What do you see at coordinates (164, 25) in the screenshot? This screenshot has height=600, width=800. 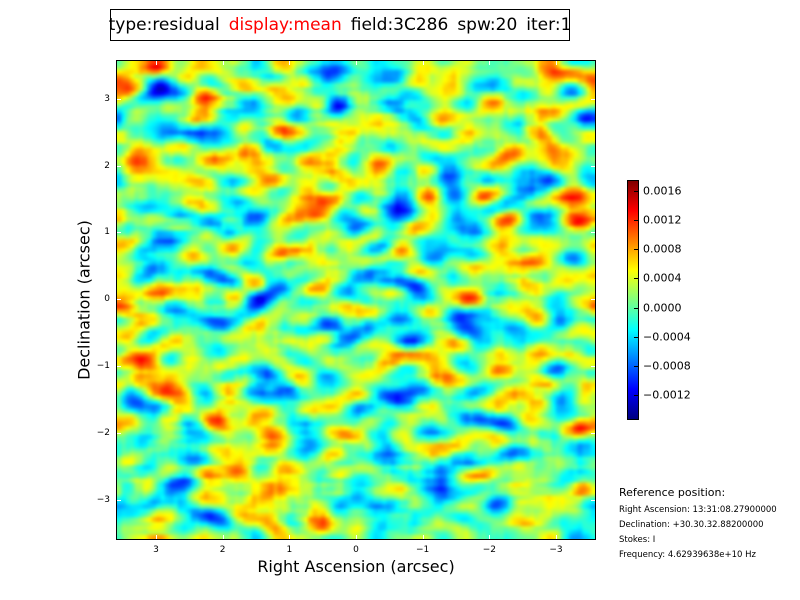 I see `title-type: type:residual` at bounding box center [164, 25].